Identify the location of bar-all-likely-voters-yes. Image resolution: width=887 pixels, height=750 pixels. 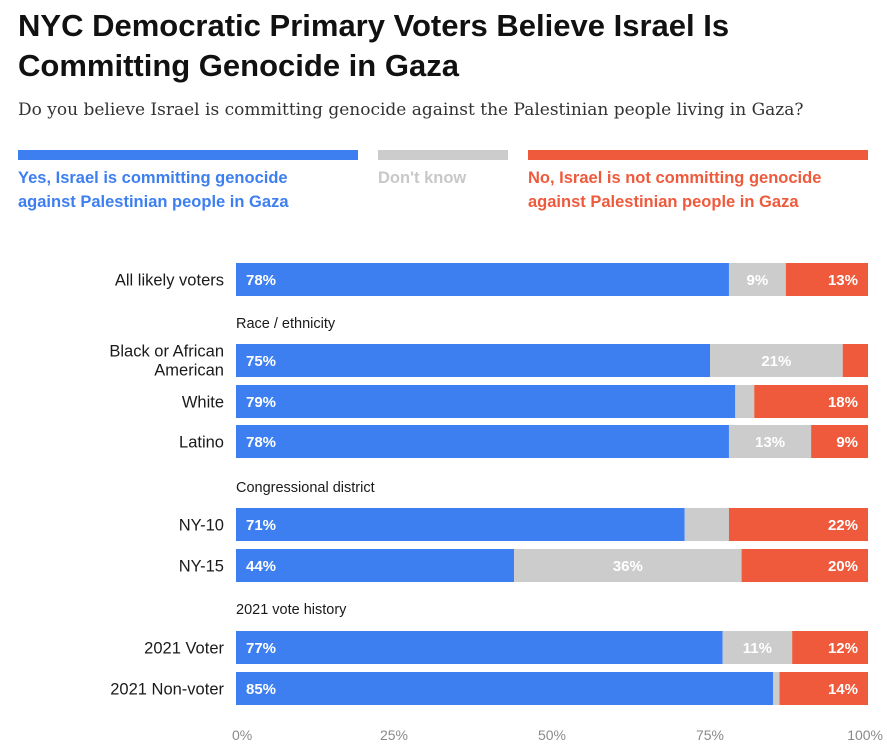
(482, 279).